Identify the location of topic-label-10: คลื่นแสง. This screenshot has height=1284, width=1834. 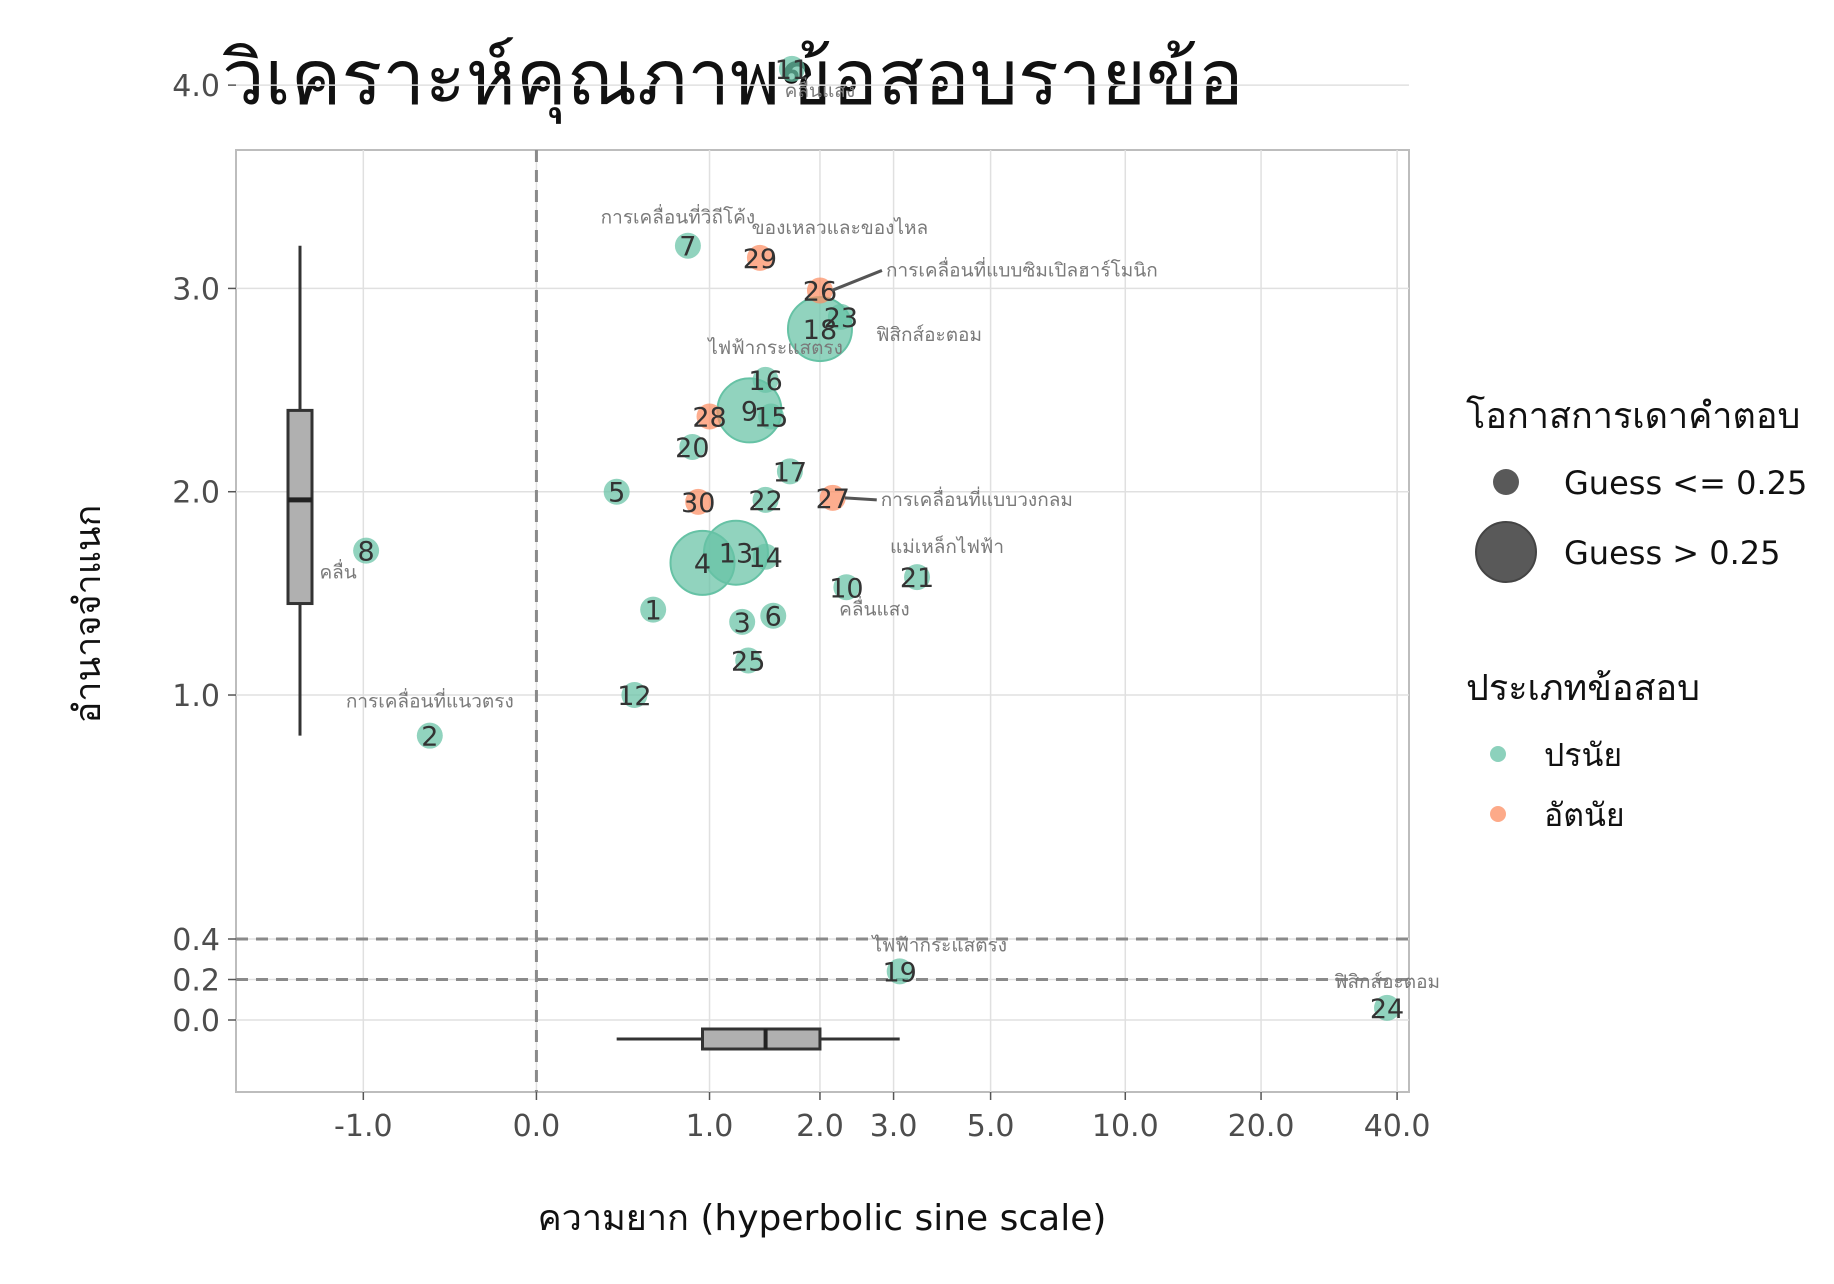
(874, 607).